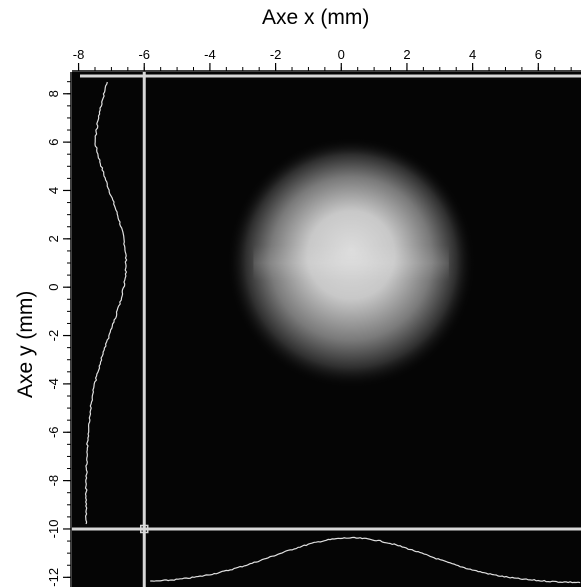 This screenshot has height=587, width=581. I want to click on y-tick-label: -10, so click(53, 529).